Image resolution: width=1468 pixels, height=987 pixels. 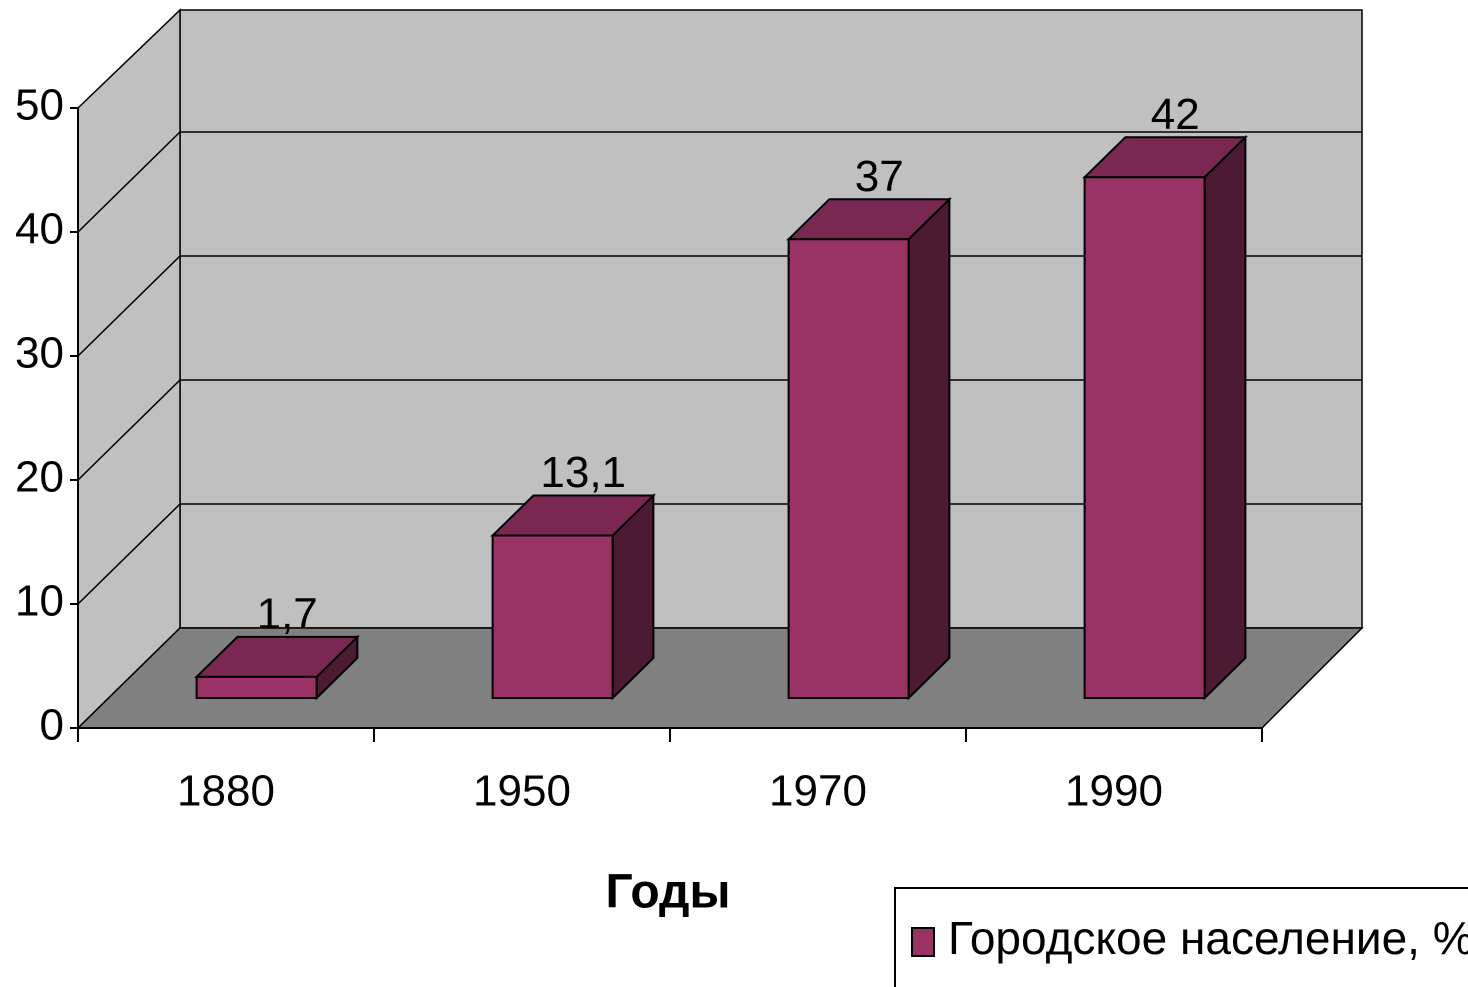 I want to click on x-tick-label: 1970, so click(x=818, y=791).